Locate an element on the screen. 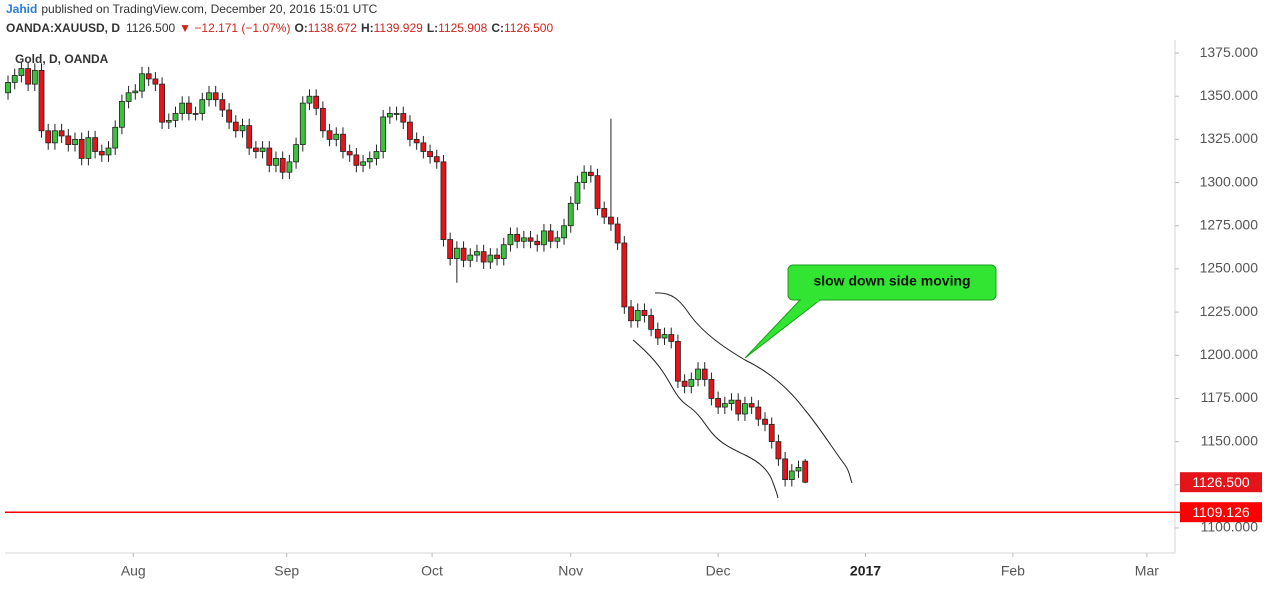 The width and height of the screenshot is (1270, 590). callout-join is located at coordinates (810, 300).